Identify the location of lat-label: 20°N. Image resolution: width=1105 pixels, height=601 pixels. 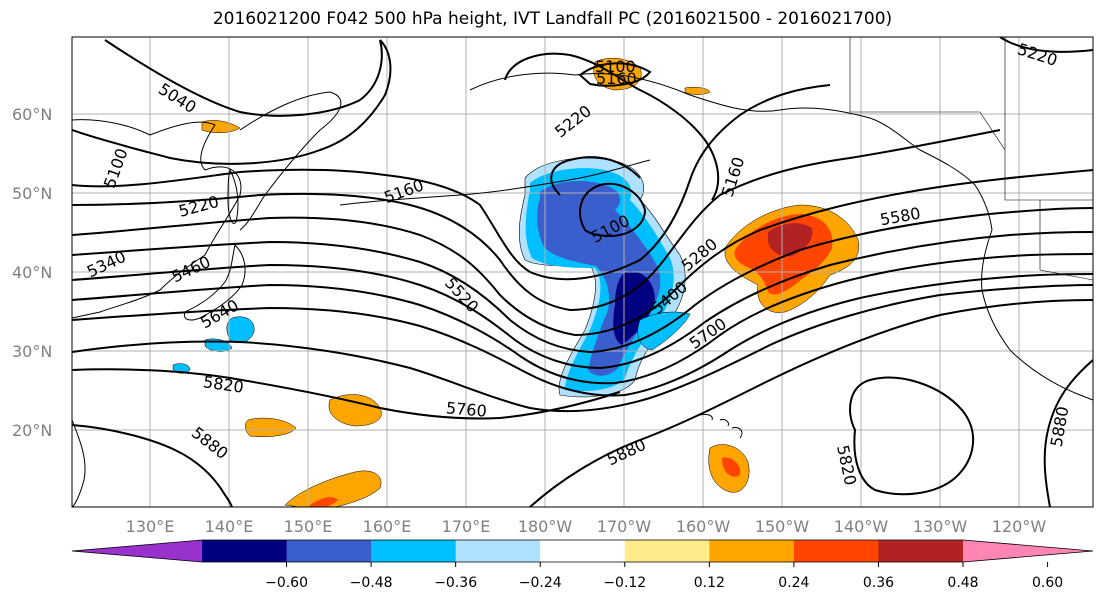
(32, 430).